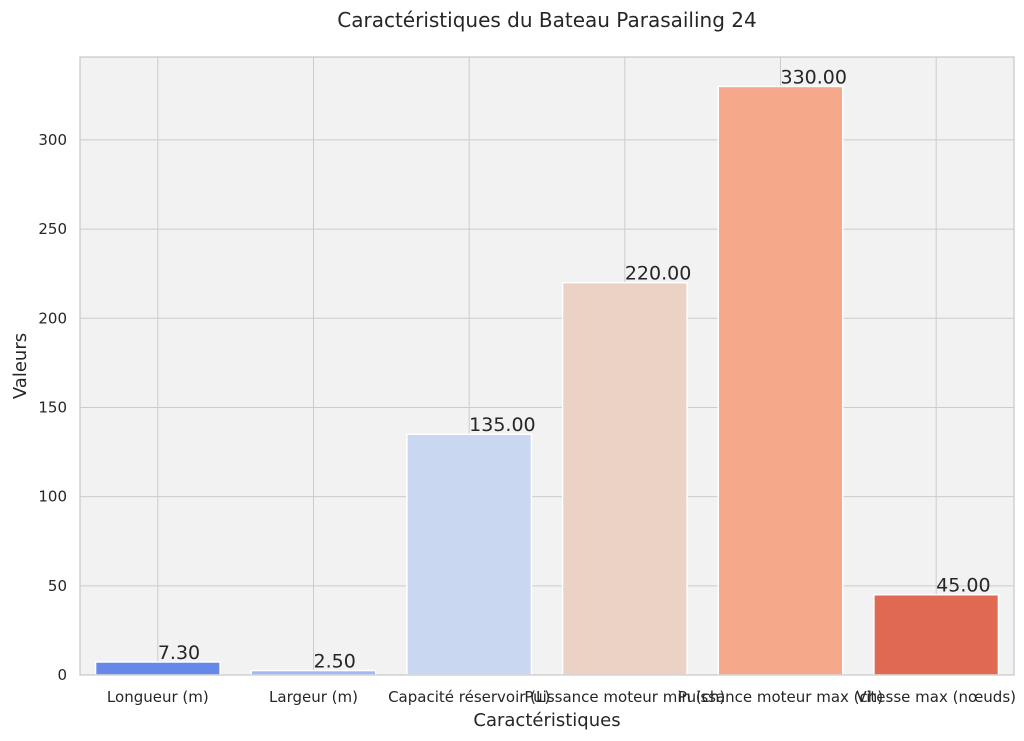 The width and height of the screenshot is (1024, 741). What do you see at coordinates (963, 586) in the screenshot?
I see `bar-value-label: 45.00` at bounding box center [963, 586].